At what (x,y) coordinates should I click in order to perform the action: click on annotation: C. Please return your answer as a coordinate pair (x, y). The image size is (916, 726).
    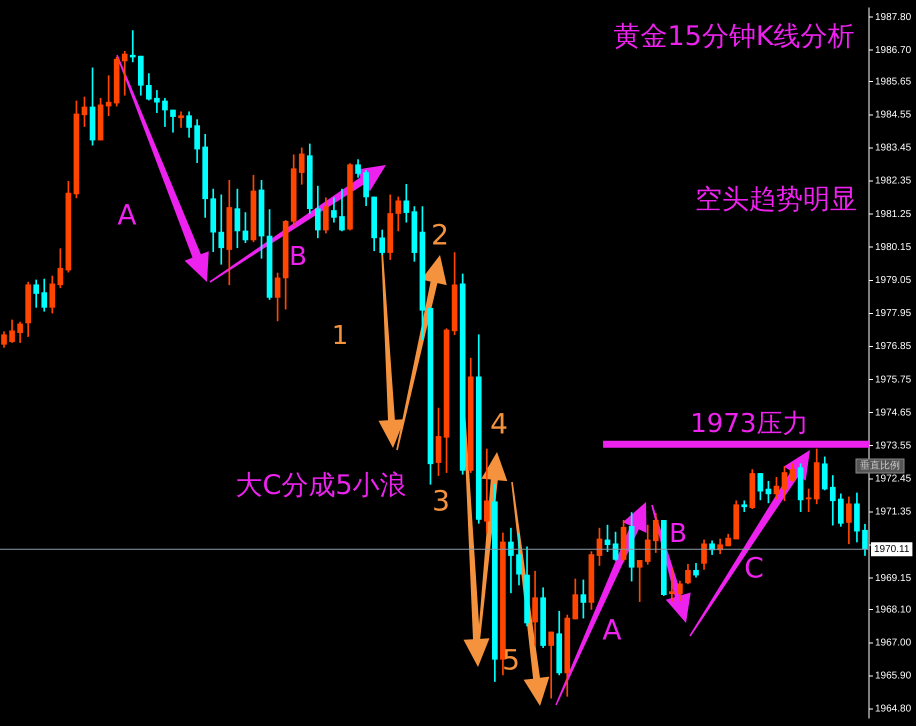
    Looking at the image, I should click on (754, 567).